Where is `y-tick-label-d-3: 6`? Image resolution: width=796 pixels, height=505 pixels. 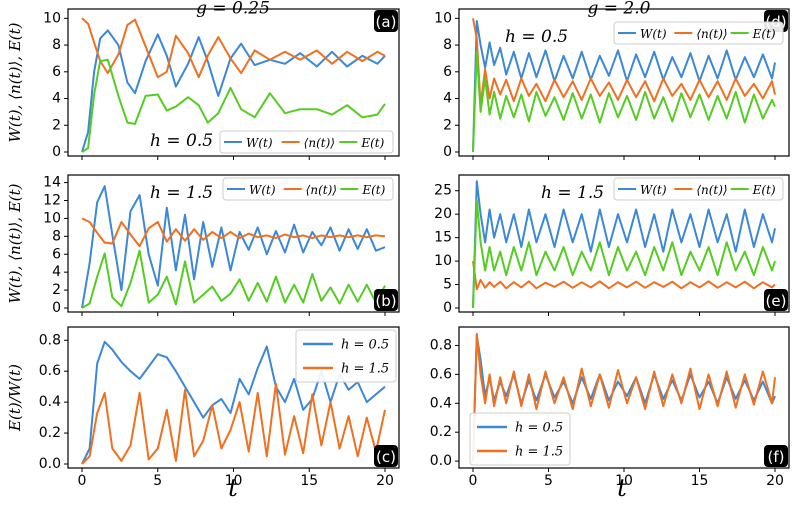
y-tick-label-d-3: 6 is located at coordinates (447, 72).